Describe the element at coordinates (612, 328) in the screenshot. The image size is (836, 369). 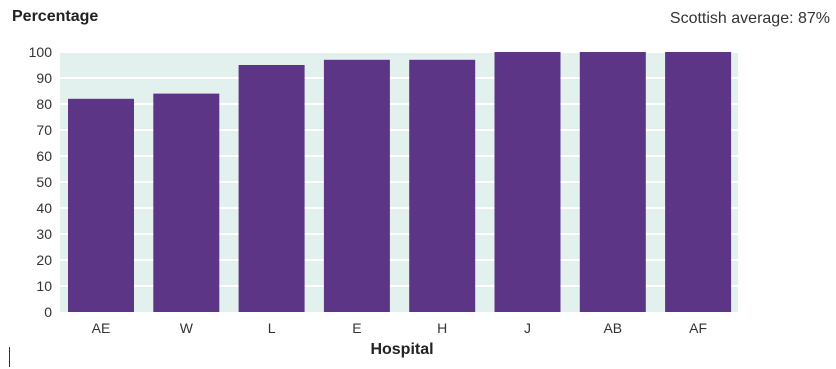
I see `x-tick-label: AB` at that location.